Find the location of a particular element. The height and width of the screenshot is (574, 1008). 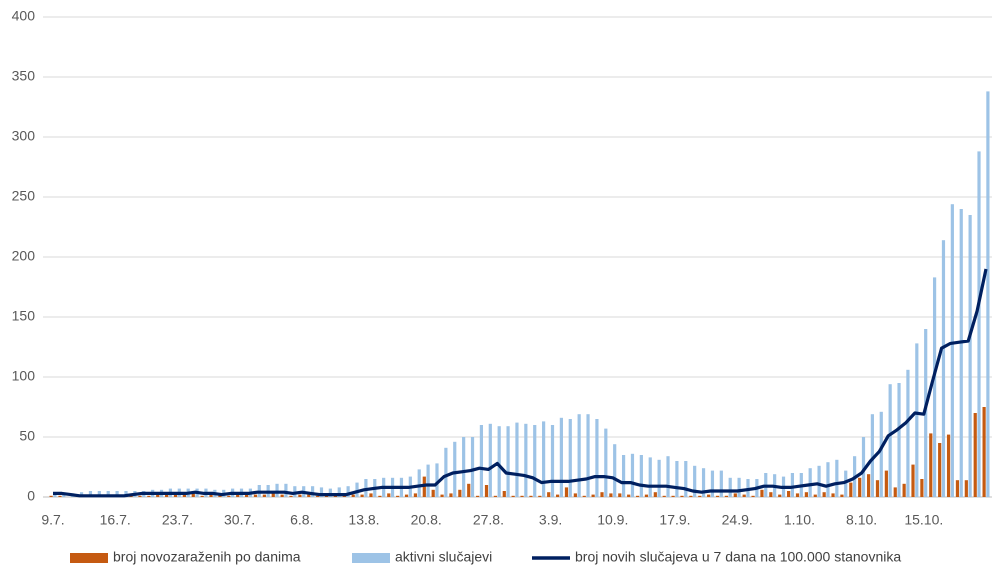

legend-label: broj novozaraženih po danima is located at coordinates (207, 557).